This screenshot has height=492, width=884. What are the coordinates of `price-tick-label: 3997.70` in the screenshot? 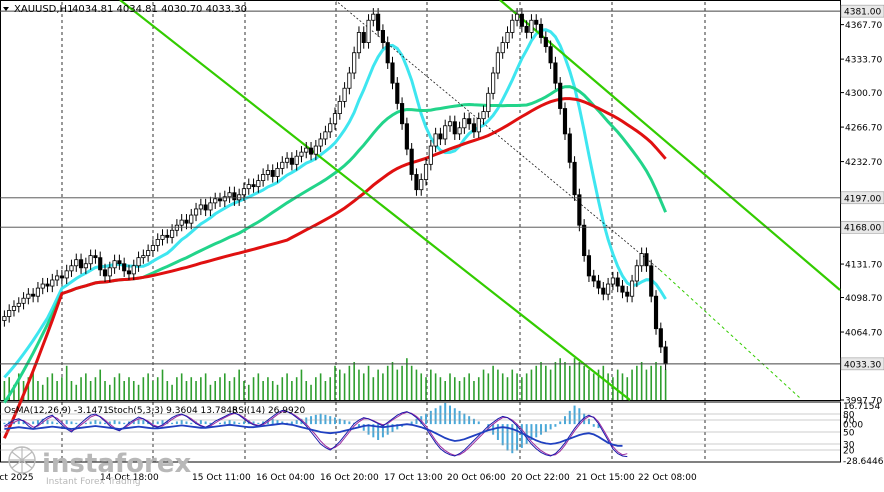 It's located at (863, 402).